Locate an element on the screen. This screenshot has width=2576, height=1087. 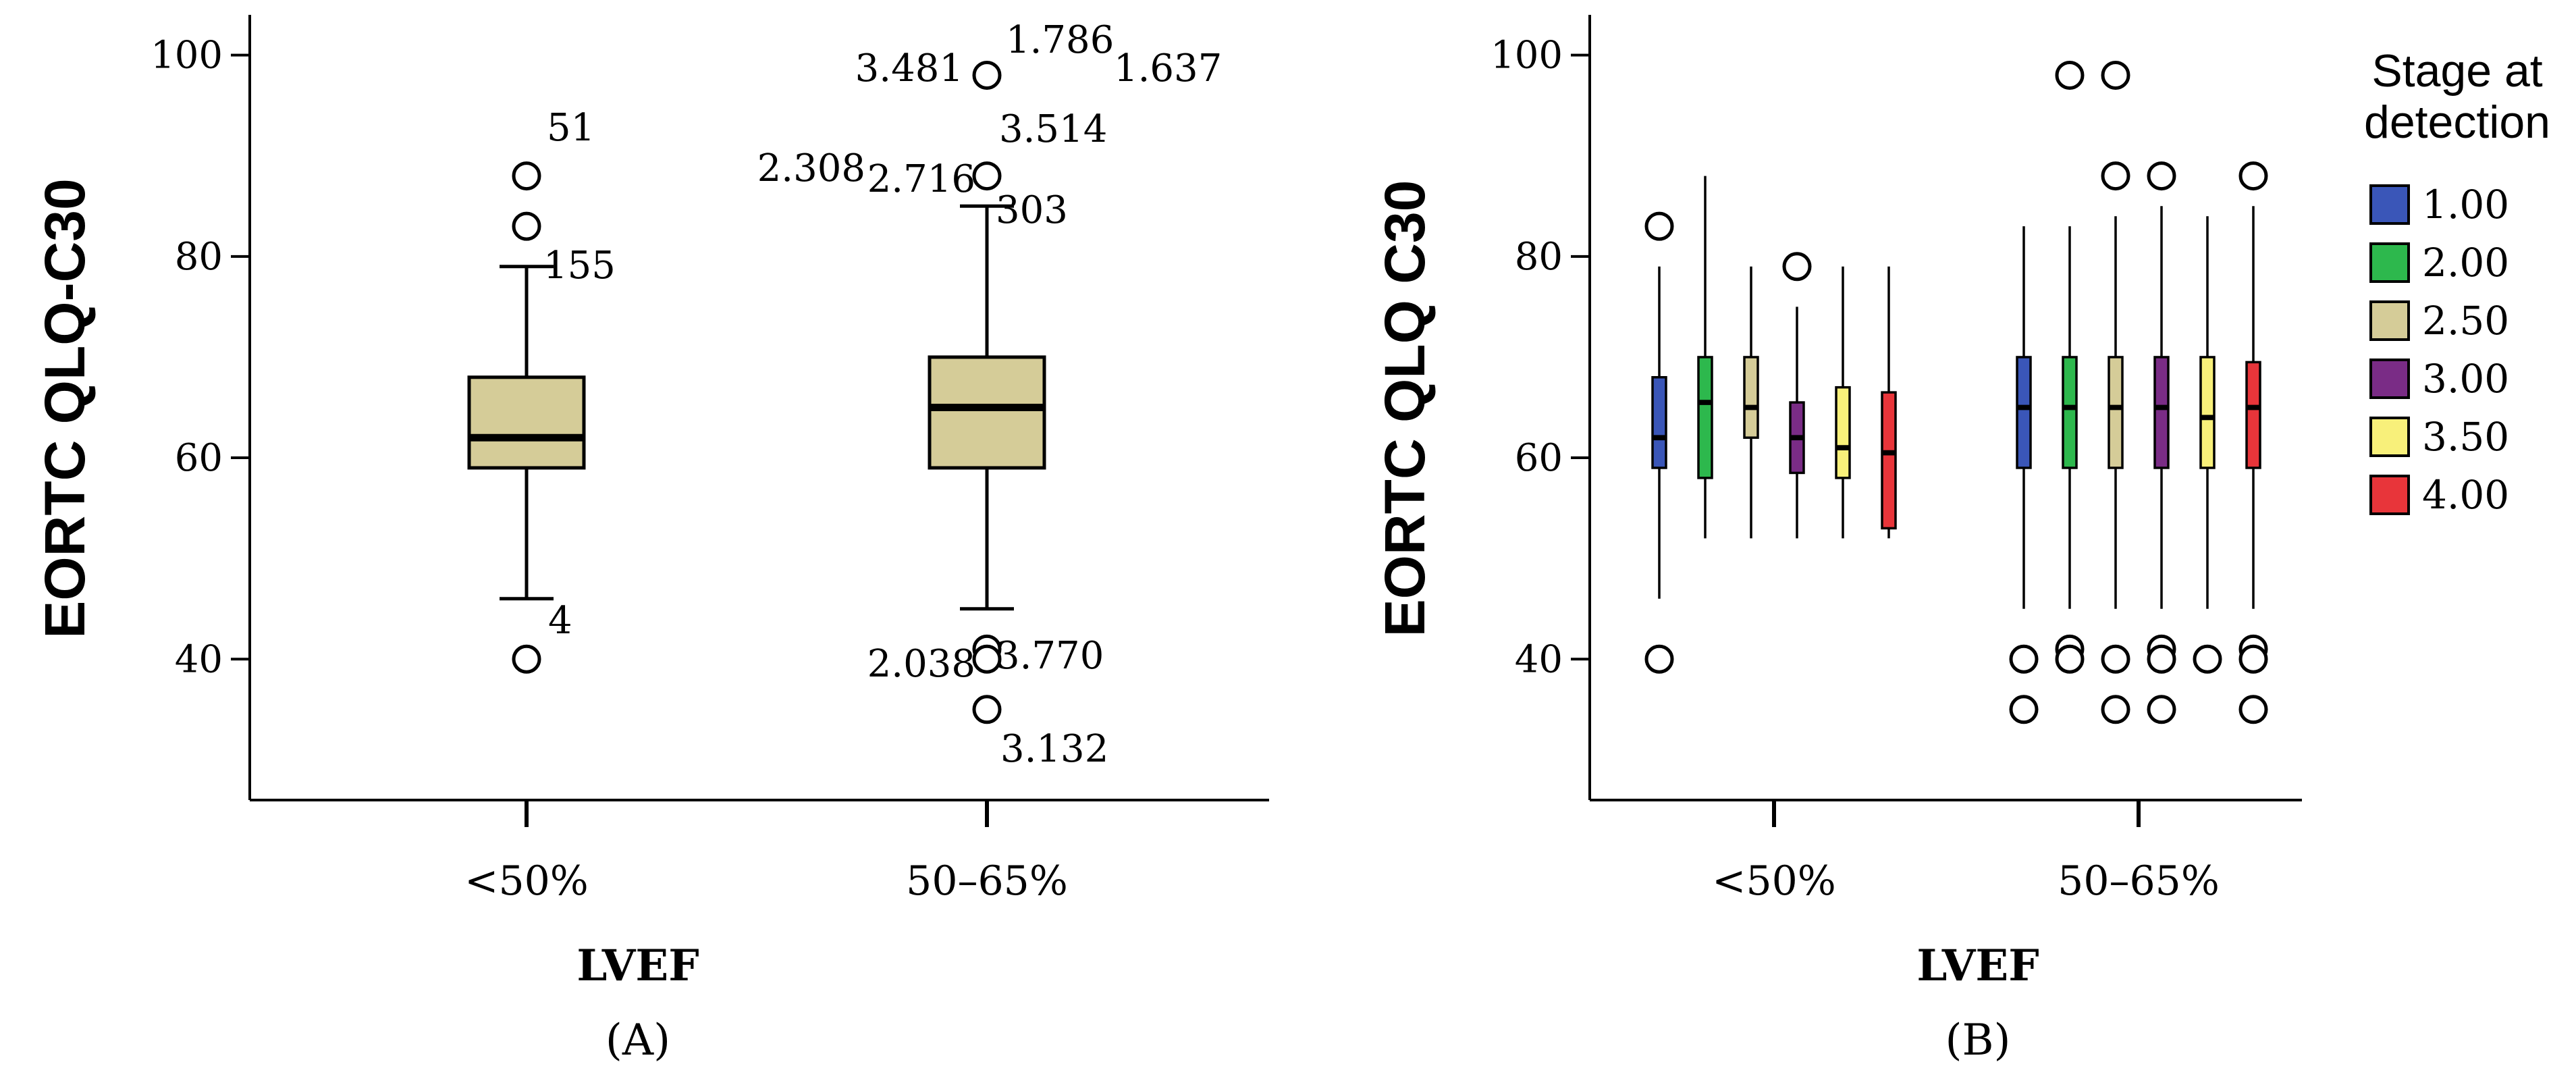
outlier-label: 3.770 is located at coordinates (1050, 656).